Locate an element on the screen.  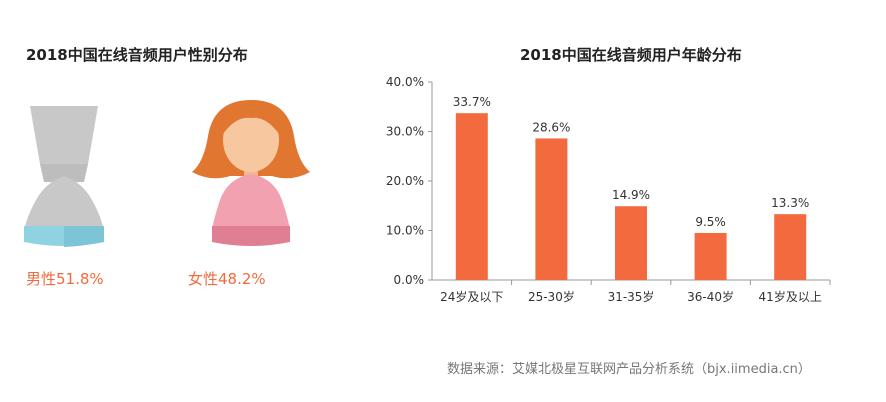
x-tick-label: 31-35岁 is located at coordinates (631, 296).